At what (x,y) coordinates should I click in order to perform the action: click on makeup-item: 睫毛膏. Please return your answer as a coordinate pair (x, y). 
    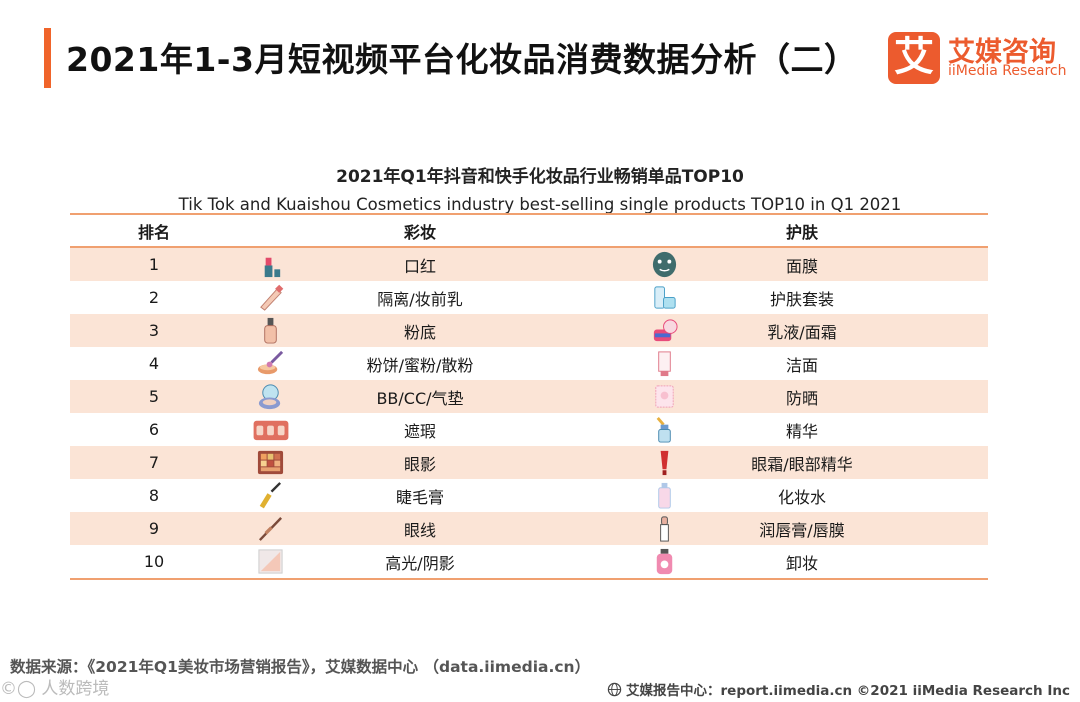
    Looking at the image, I should click on (419, 497).